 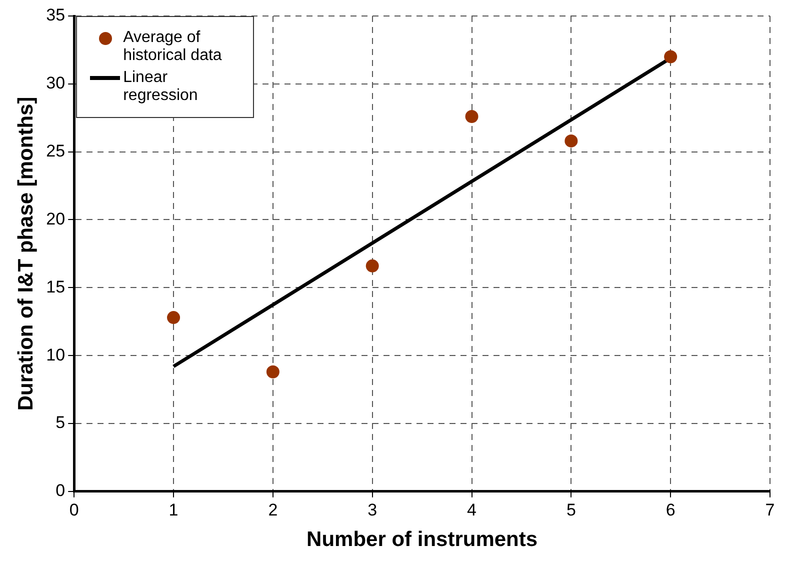 What do you see at coordinates (273, 510) in the screenshot?
I see `x-tick-label: 2` at bounding box center [273, 510].